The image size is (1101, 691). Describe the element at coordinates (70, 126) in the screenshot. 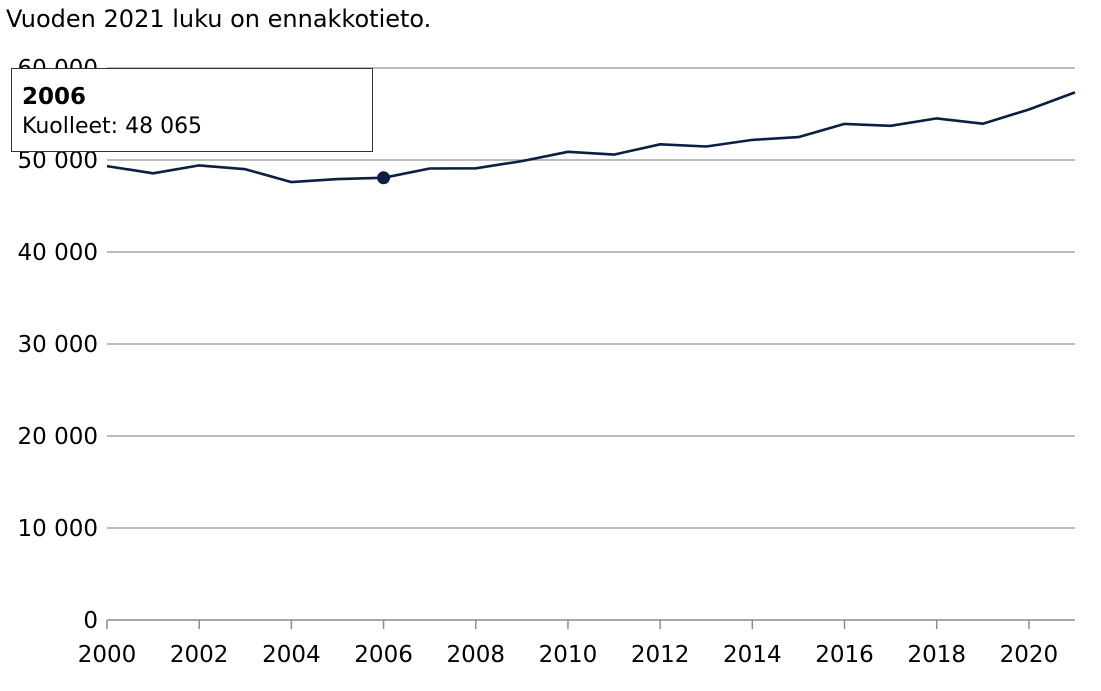

I see `tooltip-label: Kuolleet:` at that location.